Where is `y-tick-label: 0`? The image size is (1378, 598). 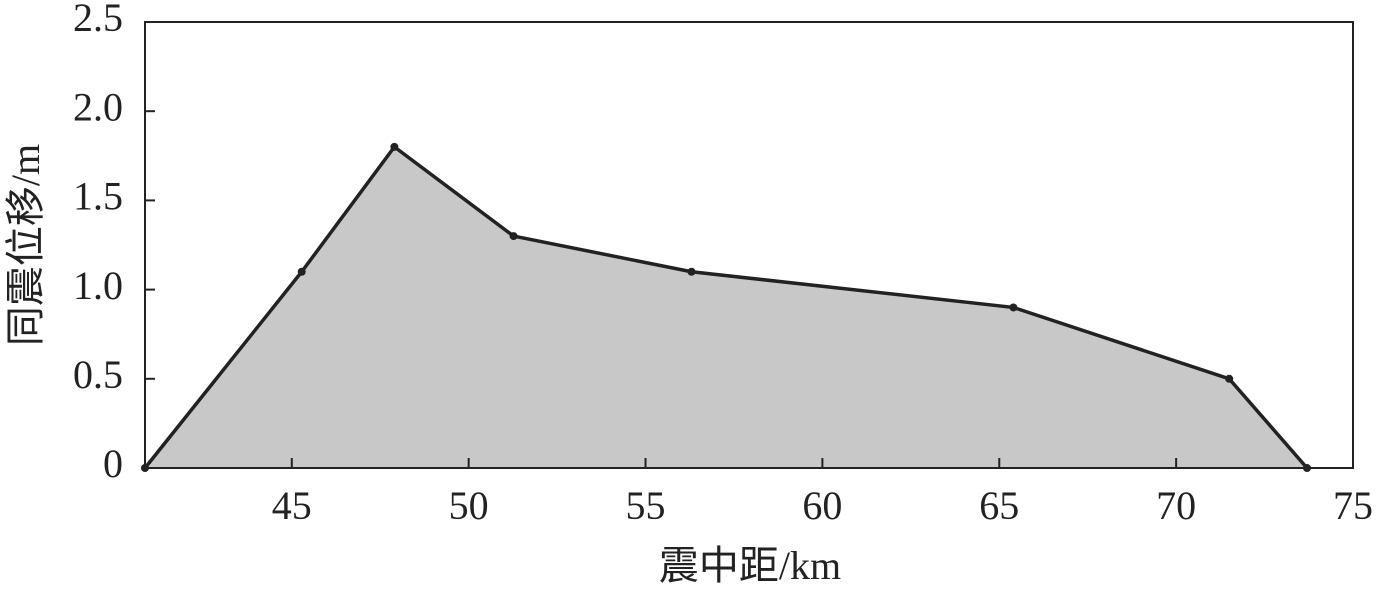
y-tick-label: 0 is located at coordinates (113, 463).